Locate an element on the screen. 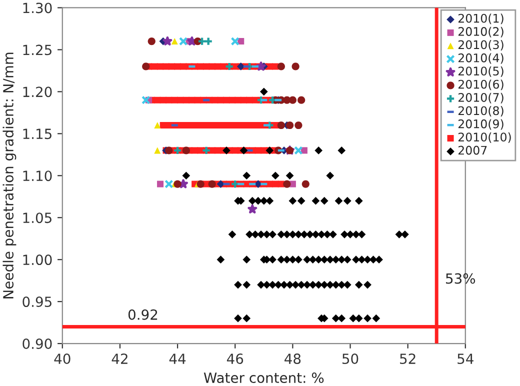  y-axis-title: Needle penetration gradient: N/mm is located at coordinates (9, 175).